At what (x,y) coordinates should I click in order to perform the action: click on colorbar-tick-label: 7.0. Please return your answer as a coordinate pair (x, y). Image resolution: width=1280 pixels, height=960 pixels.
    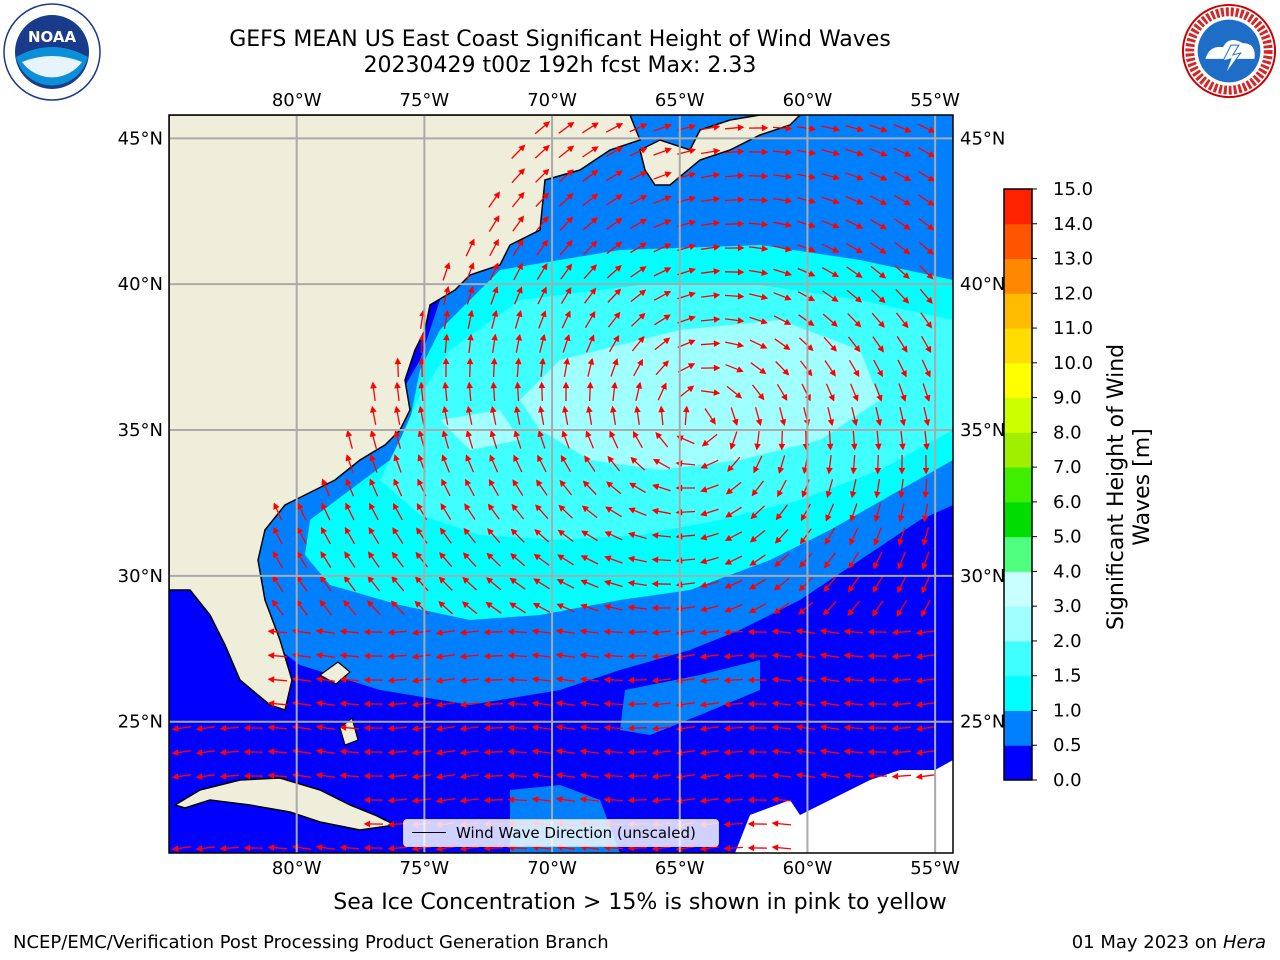
    Looking at the image, I should click on (1067, 467).